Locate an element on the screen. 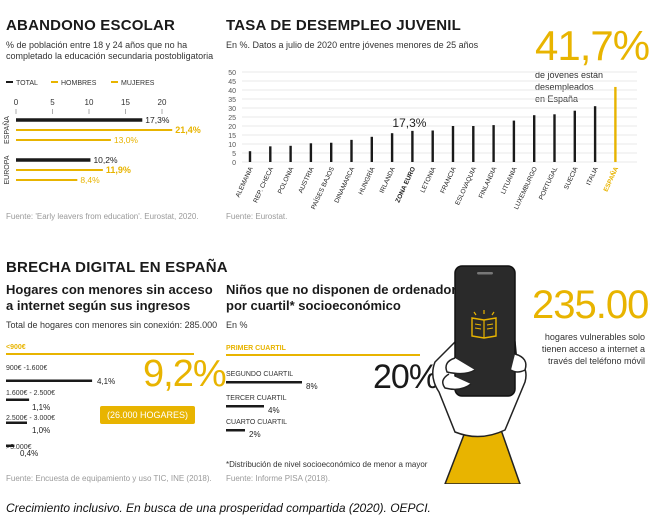 This screenshot has width=650, height=523. y-tick-label: 45 is located at coordinates (232, 82).